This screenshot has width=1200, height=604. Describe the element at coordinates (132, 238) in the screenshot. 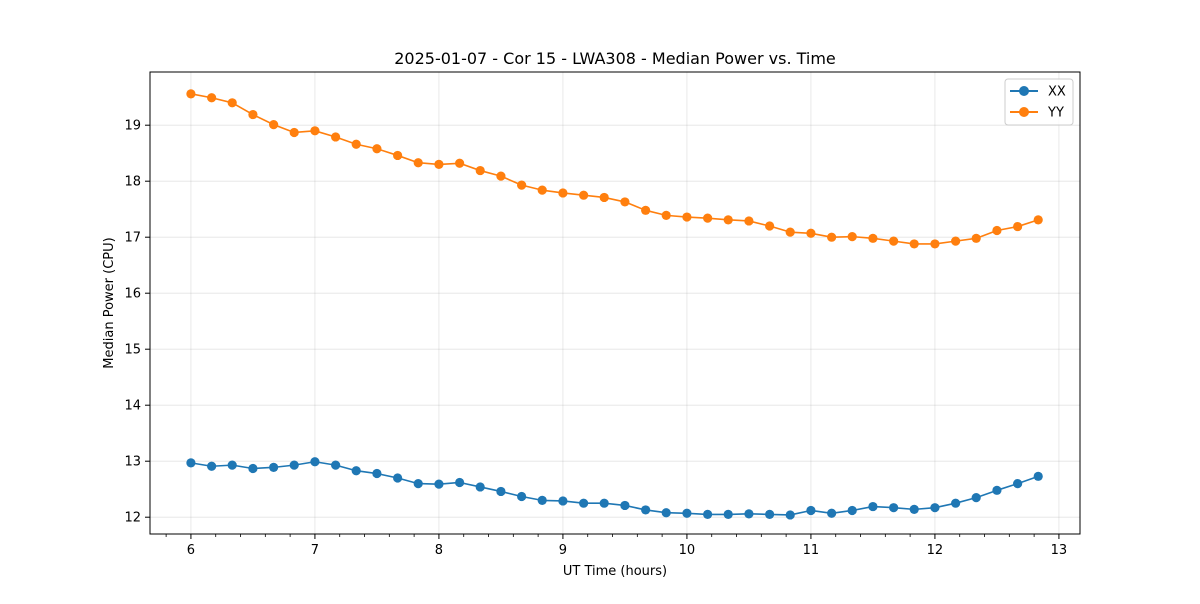

I see `y-tick-label: 17` at that location.